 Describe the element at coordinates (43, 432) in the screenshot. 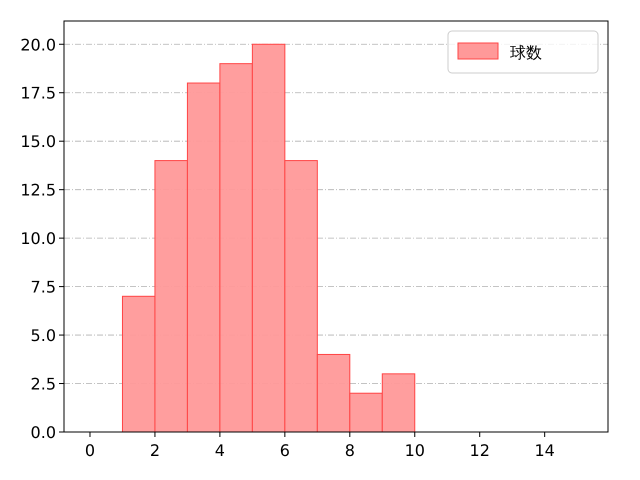

I see `y-tick-label: 0.0` at that location.